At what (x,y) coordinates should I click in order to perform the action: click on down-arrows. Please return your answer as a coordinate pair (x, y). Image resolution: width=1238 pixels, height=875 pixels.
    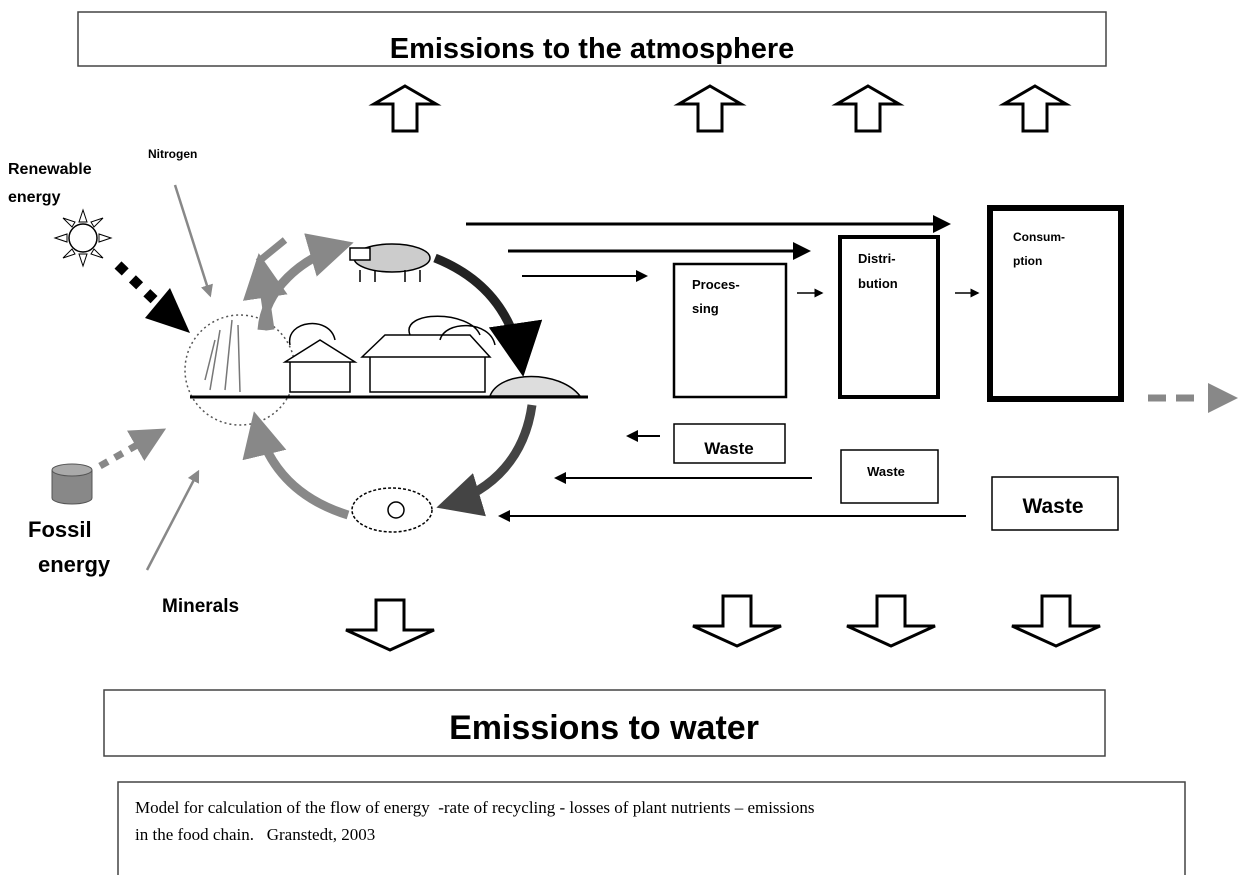
    Looking at the image, I should click on (723, 623).